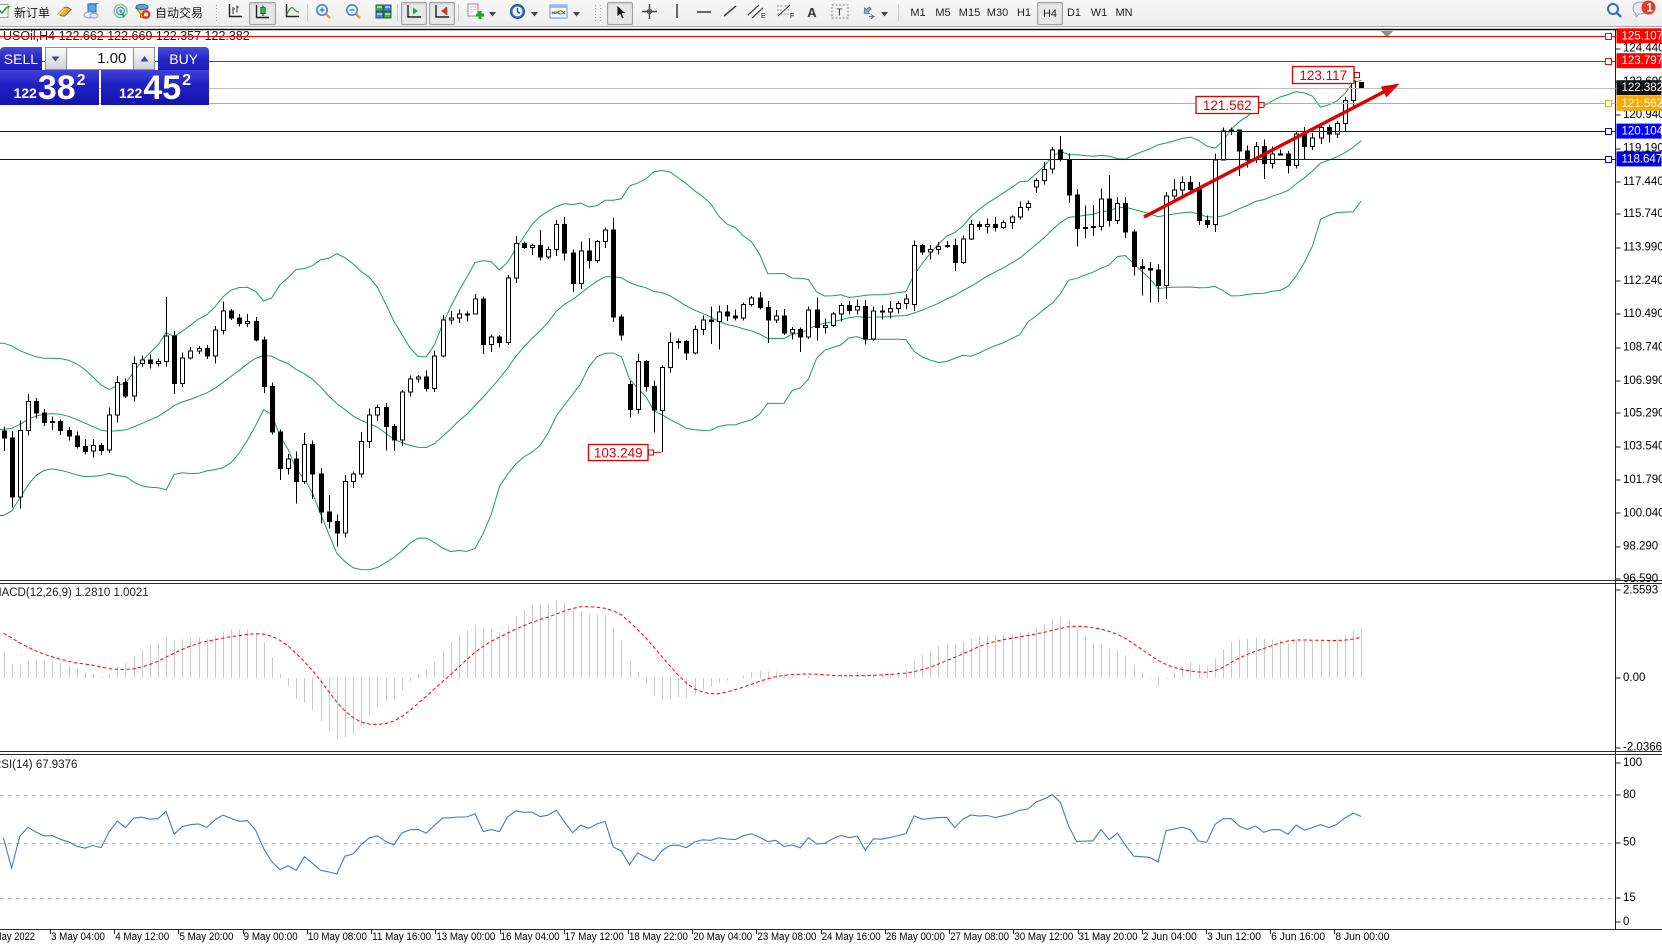 The width and height of the screenshot is (1662, 946). I want to click on hline-tool-button, so click(704, 12).